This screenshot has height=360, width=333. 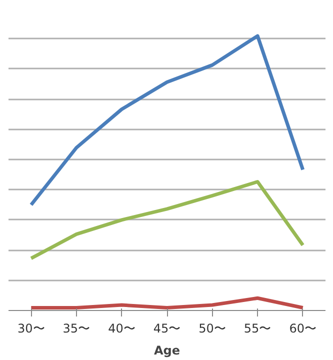 What do you see at coordinates (303, 329) in the screenshot?
I see `x-tick-label: 60〜` at bounding box center [303, 329].